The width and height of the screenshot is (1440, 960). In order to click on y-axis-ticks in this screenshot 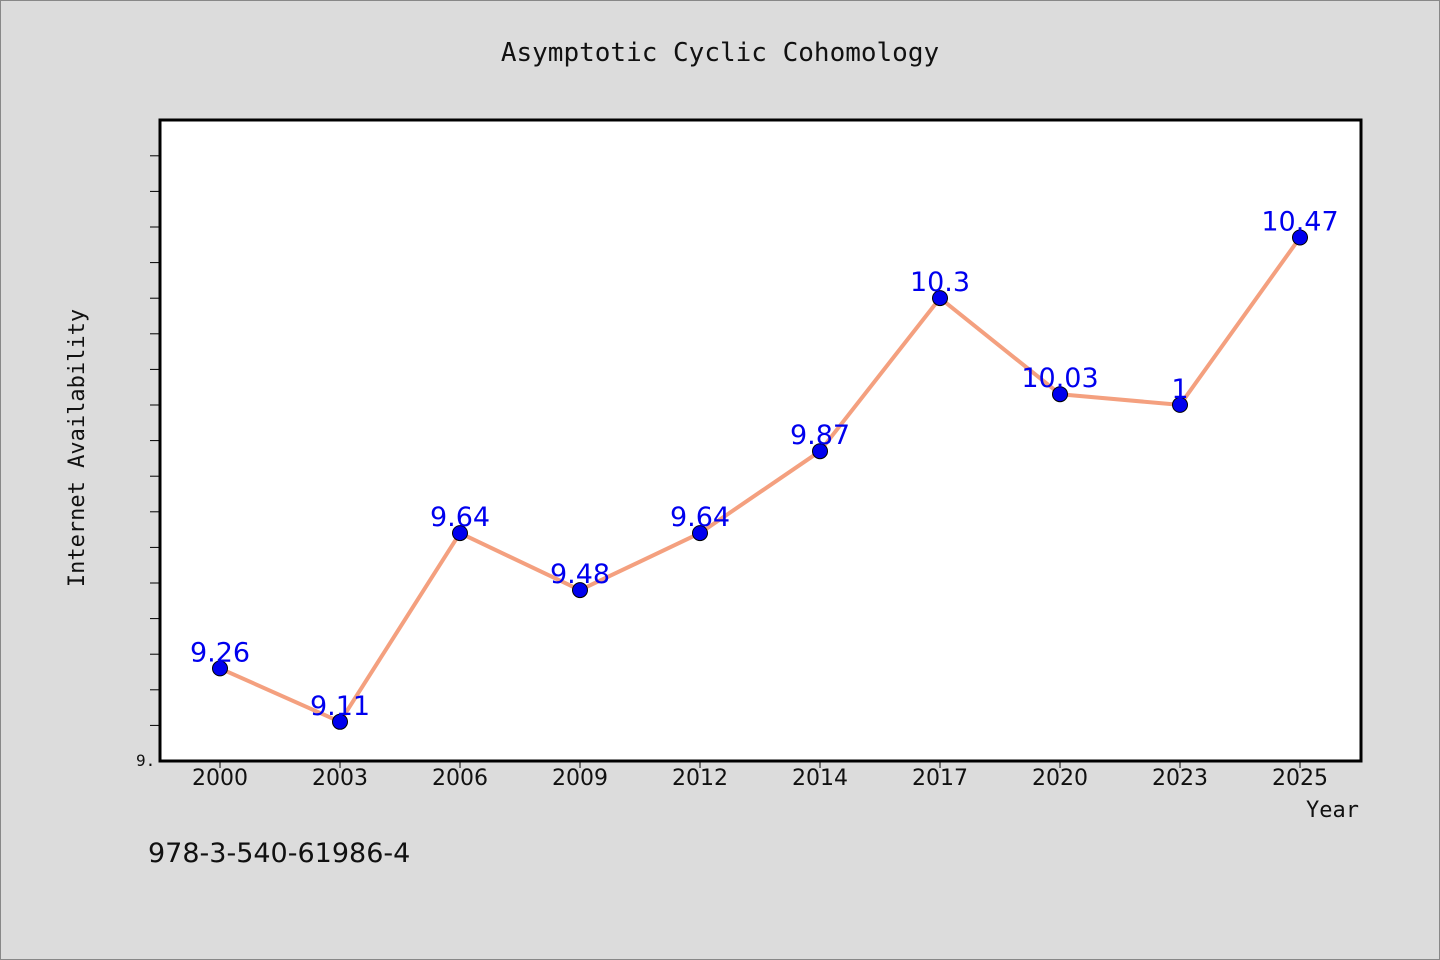, I will do `click(155, 440)`.